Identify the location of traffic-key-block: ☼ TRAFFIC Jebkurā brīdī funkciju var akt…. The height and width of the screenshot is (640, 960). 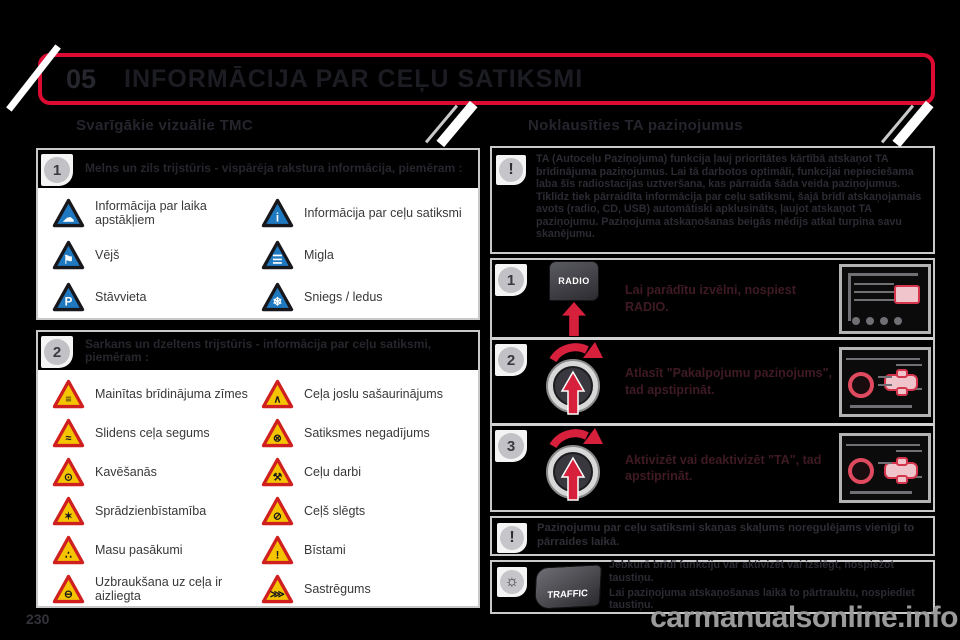
(712, 586).